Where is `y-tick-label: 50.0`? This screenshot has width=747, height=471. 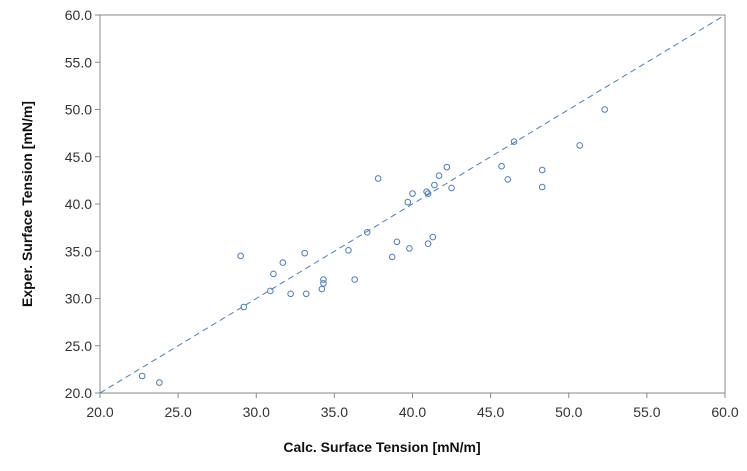
y-tick-label: 50.0 is located at coordinates (78, 110).